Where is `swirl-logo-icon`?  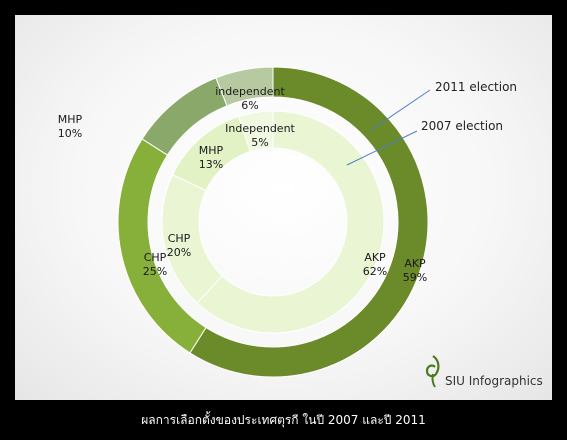 swirl-logo-icon is located at coordinates (432, 371).